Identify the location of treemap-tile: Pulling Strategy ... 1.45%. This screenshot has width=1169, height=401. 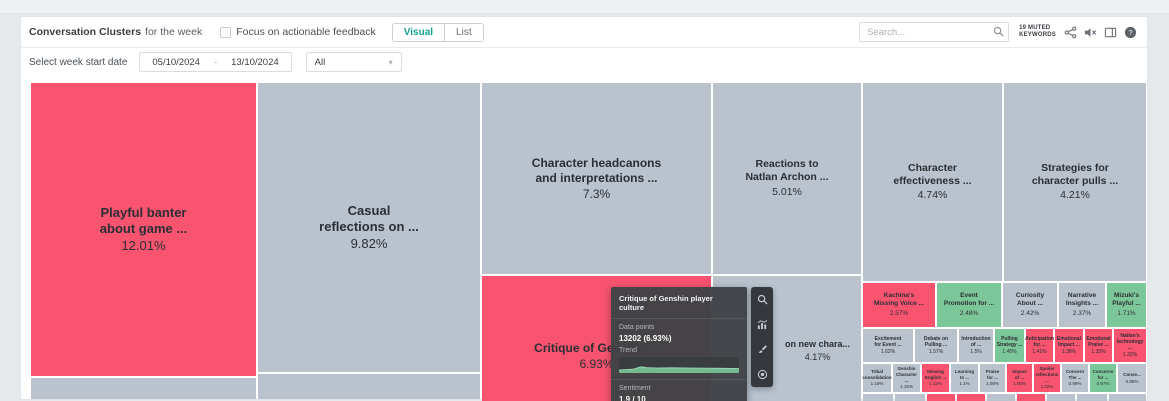
(1009, 345).